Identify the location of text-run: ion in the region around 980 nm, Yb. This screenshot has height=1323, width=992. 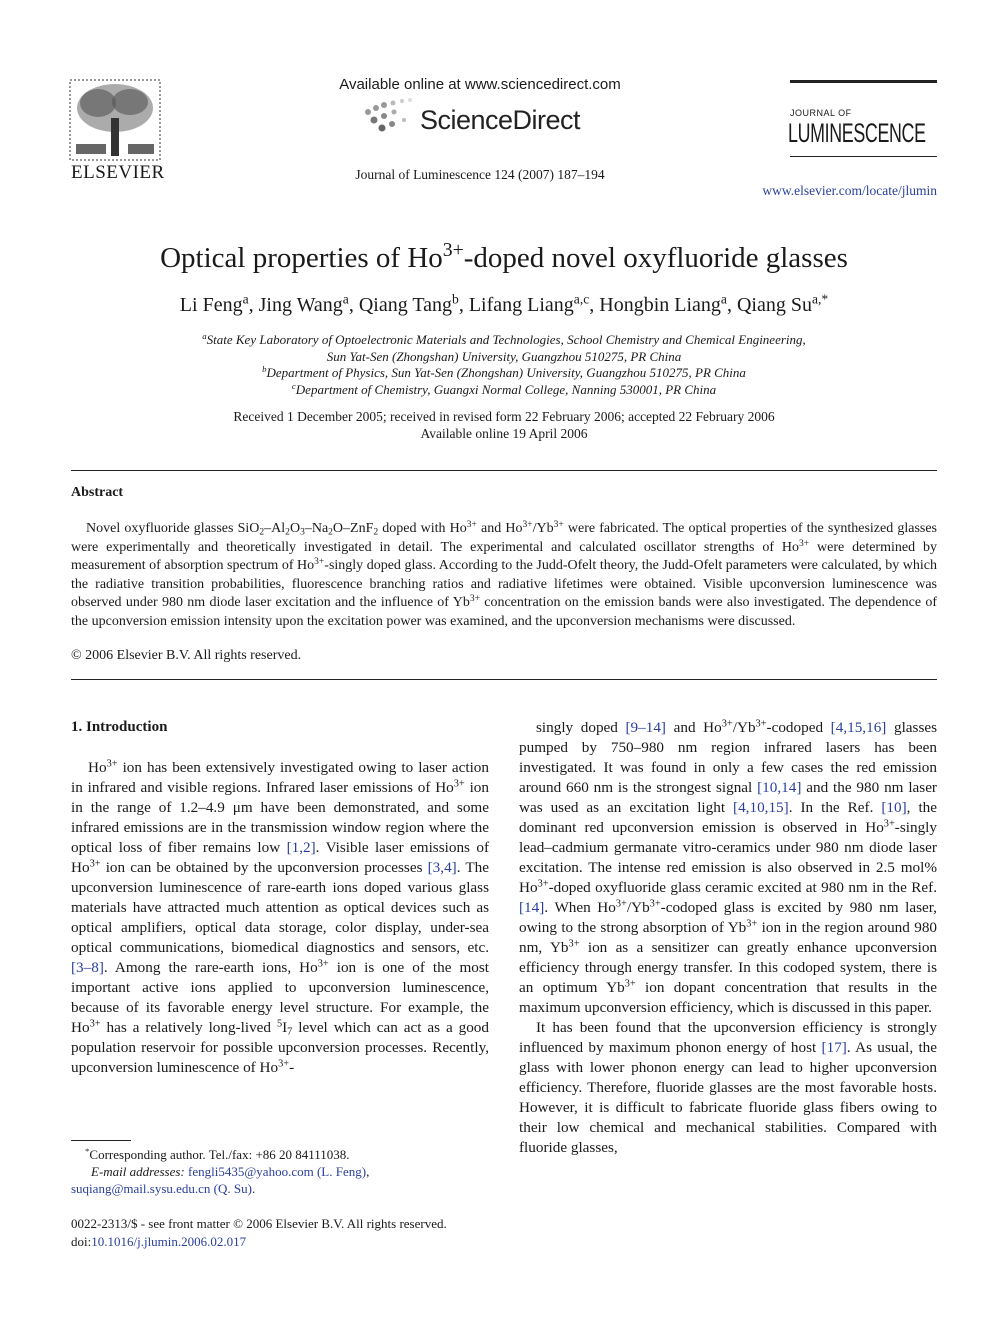
(728, 937).